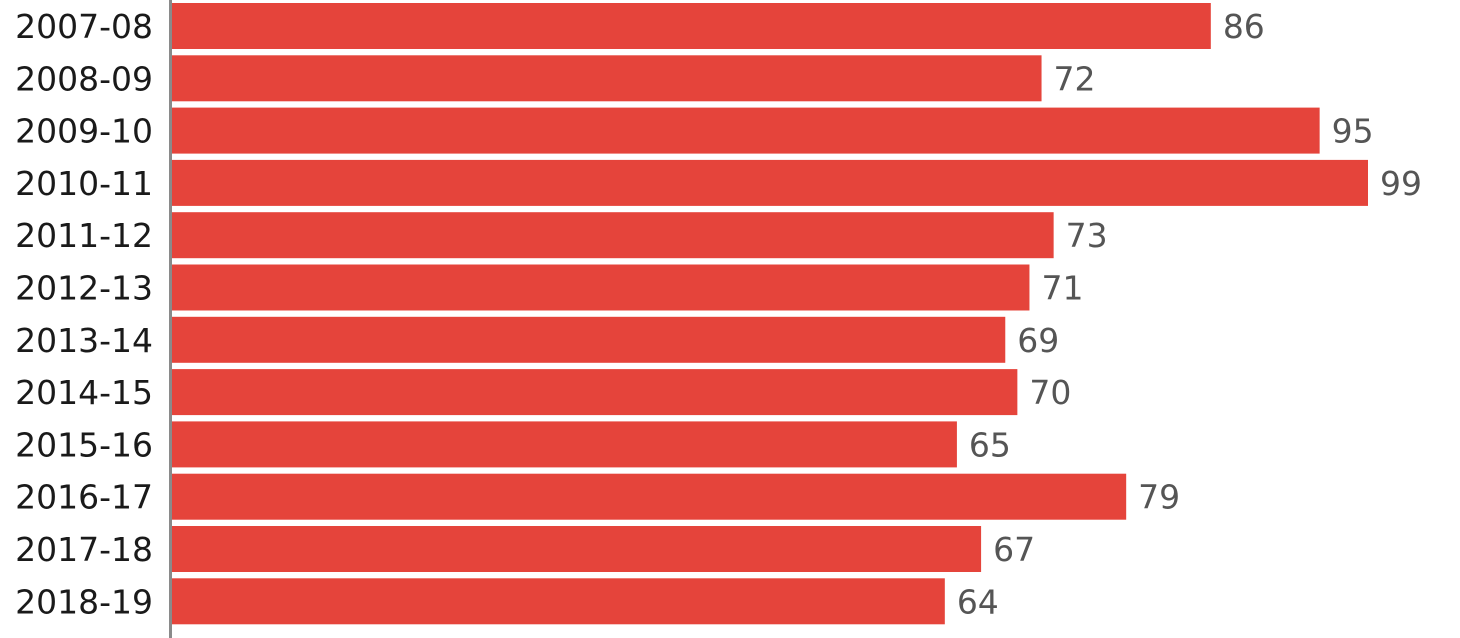 The width and height of the screenshot is (1460, 638). I want to click on value-label: 67, so click(1014, 549).